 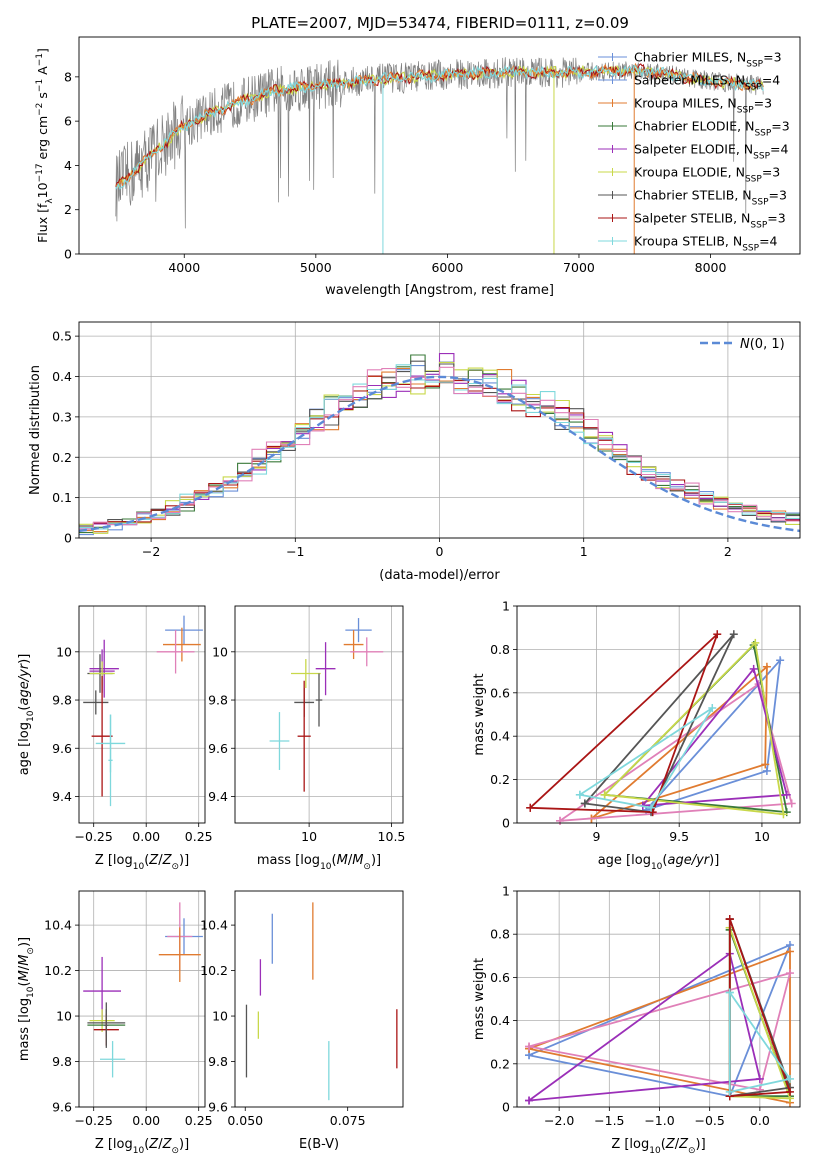 I want to click on y-tick-label: 0.4, so click(x=62, y=376).